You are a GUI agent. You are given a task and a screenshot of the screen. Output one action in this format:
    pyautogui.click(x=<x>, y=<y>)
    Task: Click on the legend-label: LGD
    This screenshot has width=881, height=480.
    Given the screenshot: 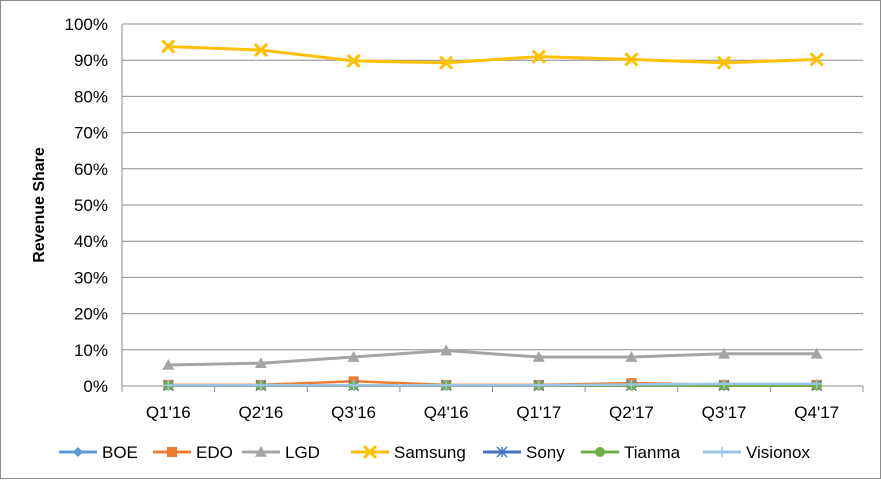 What is the action you would take?
    pyautogui.click(x=302, y=452)
    